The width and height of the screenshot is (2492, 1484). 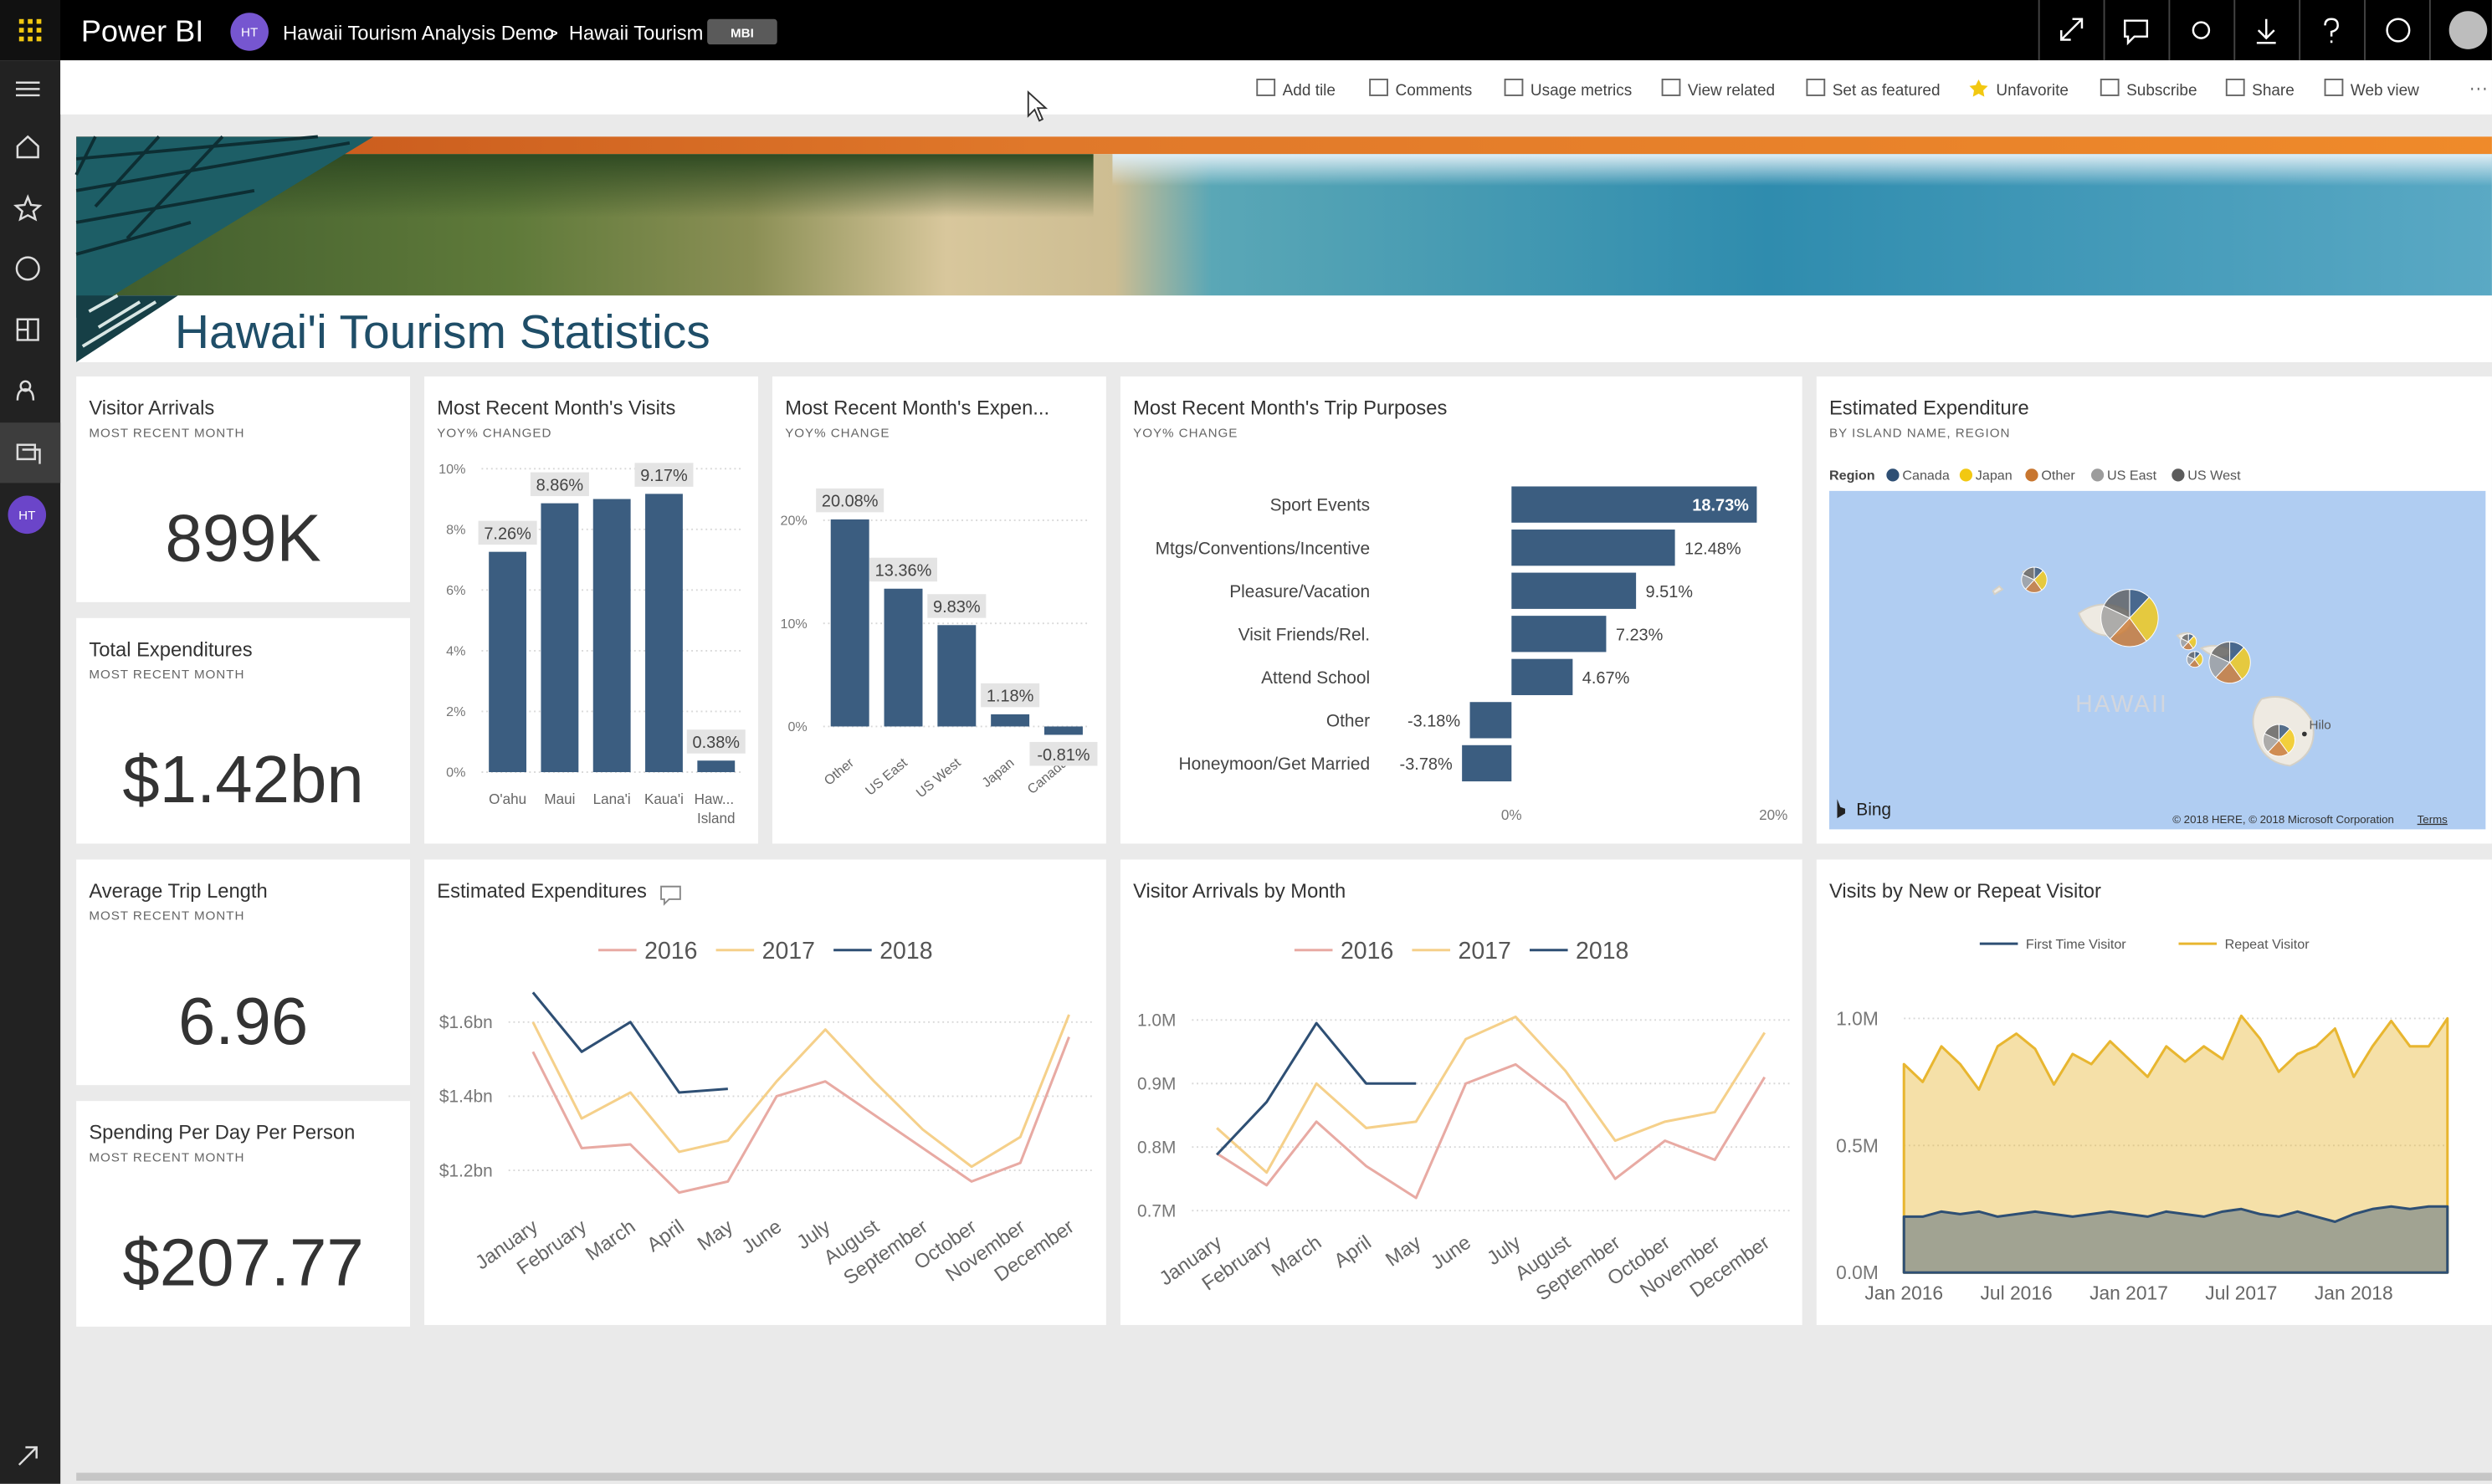 What do you see at coordinates (28, 208) in the screenshot?
I see `favorites-icon` at bounding box center [28, 208].